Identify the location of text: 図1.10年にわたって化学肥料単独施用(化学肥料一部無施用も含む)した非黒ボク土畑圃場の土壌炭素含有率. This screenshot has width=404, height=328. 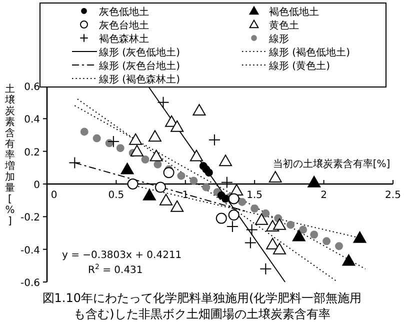
(202, 306).